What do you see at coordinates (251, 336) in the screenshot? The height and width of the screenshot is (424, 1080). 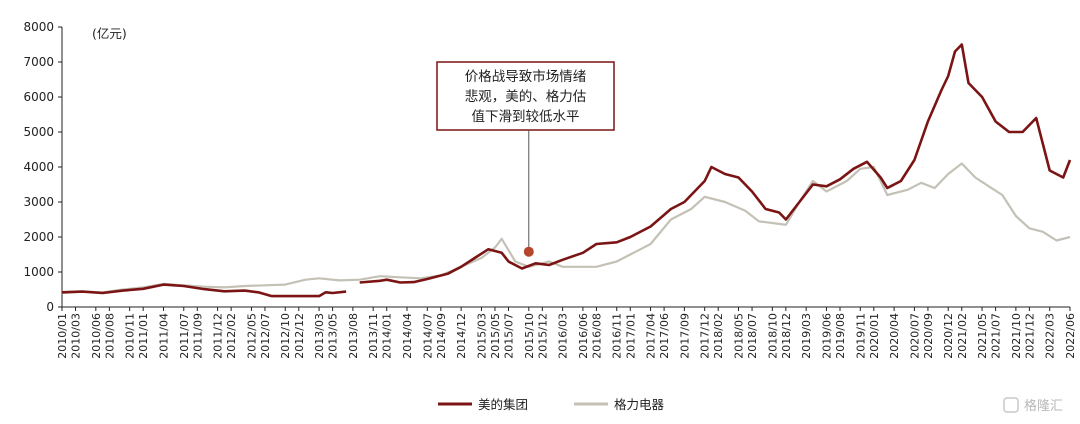 I see `x-tick-label: 2012/05` at bounding box center [251, 336].